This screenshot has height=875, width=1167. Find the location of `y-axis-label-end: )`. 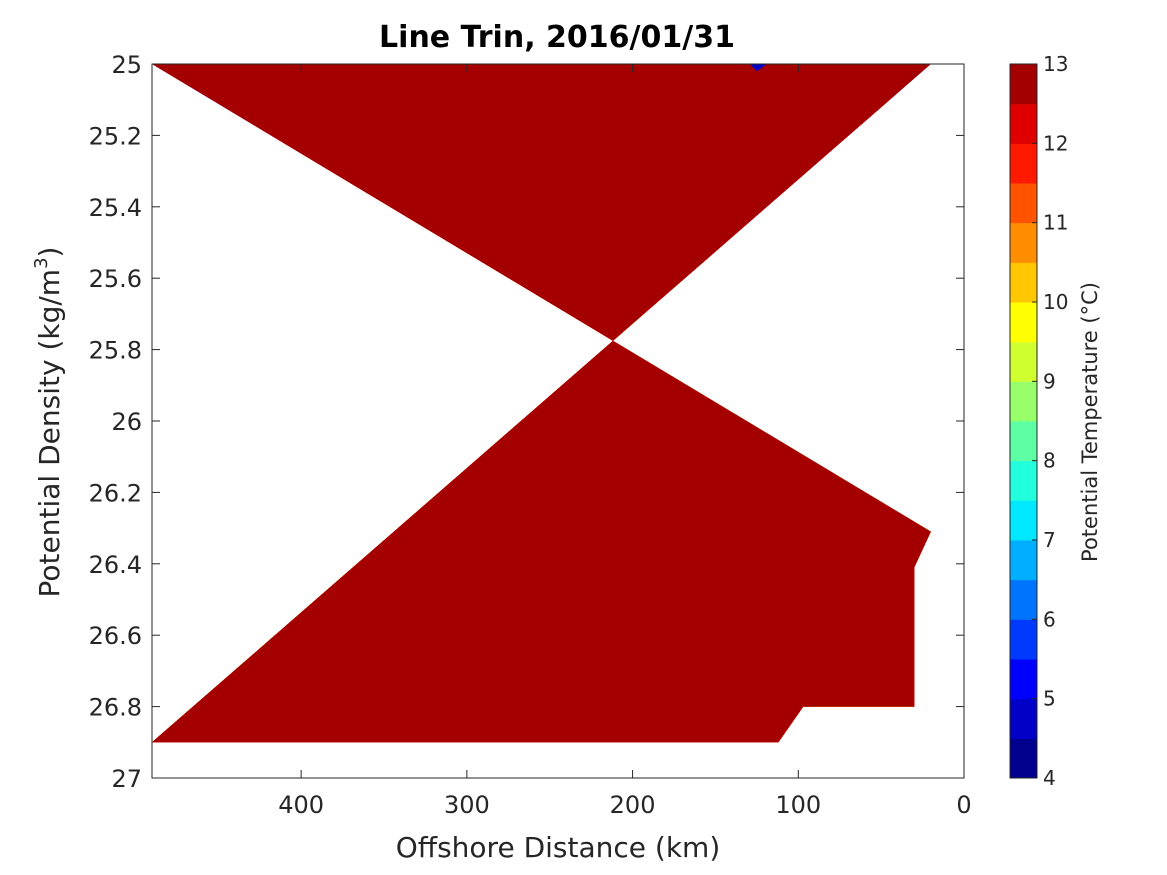

y-axis-label-end: ) is located at coordinates (49, 252).